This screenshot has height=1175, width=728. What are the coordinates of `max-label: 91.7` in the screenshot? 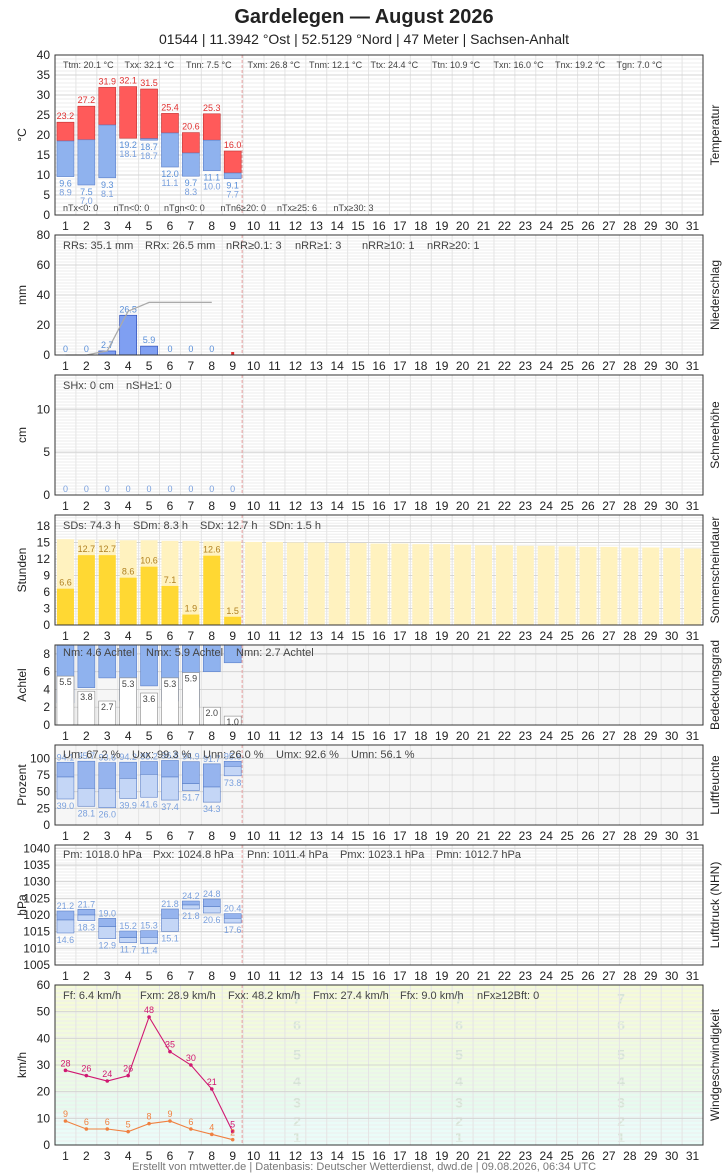 It's located at (212, 759).